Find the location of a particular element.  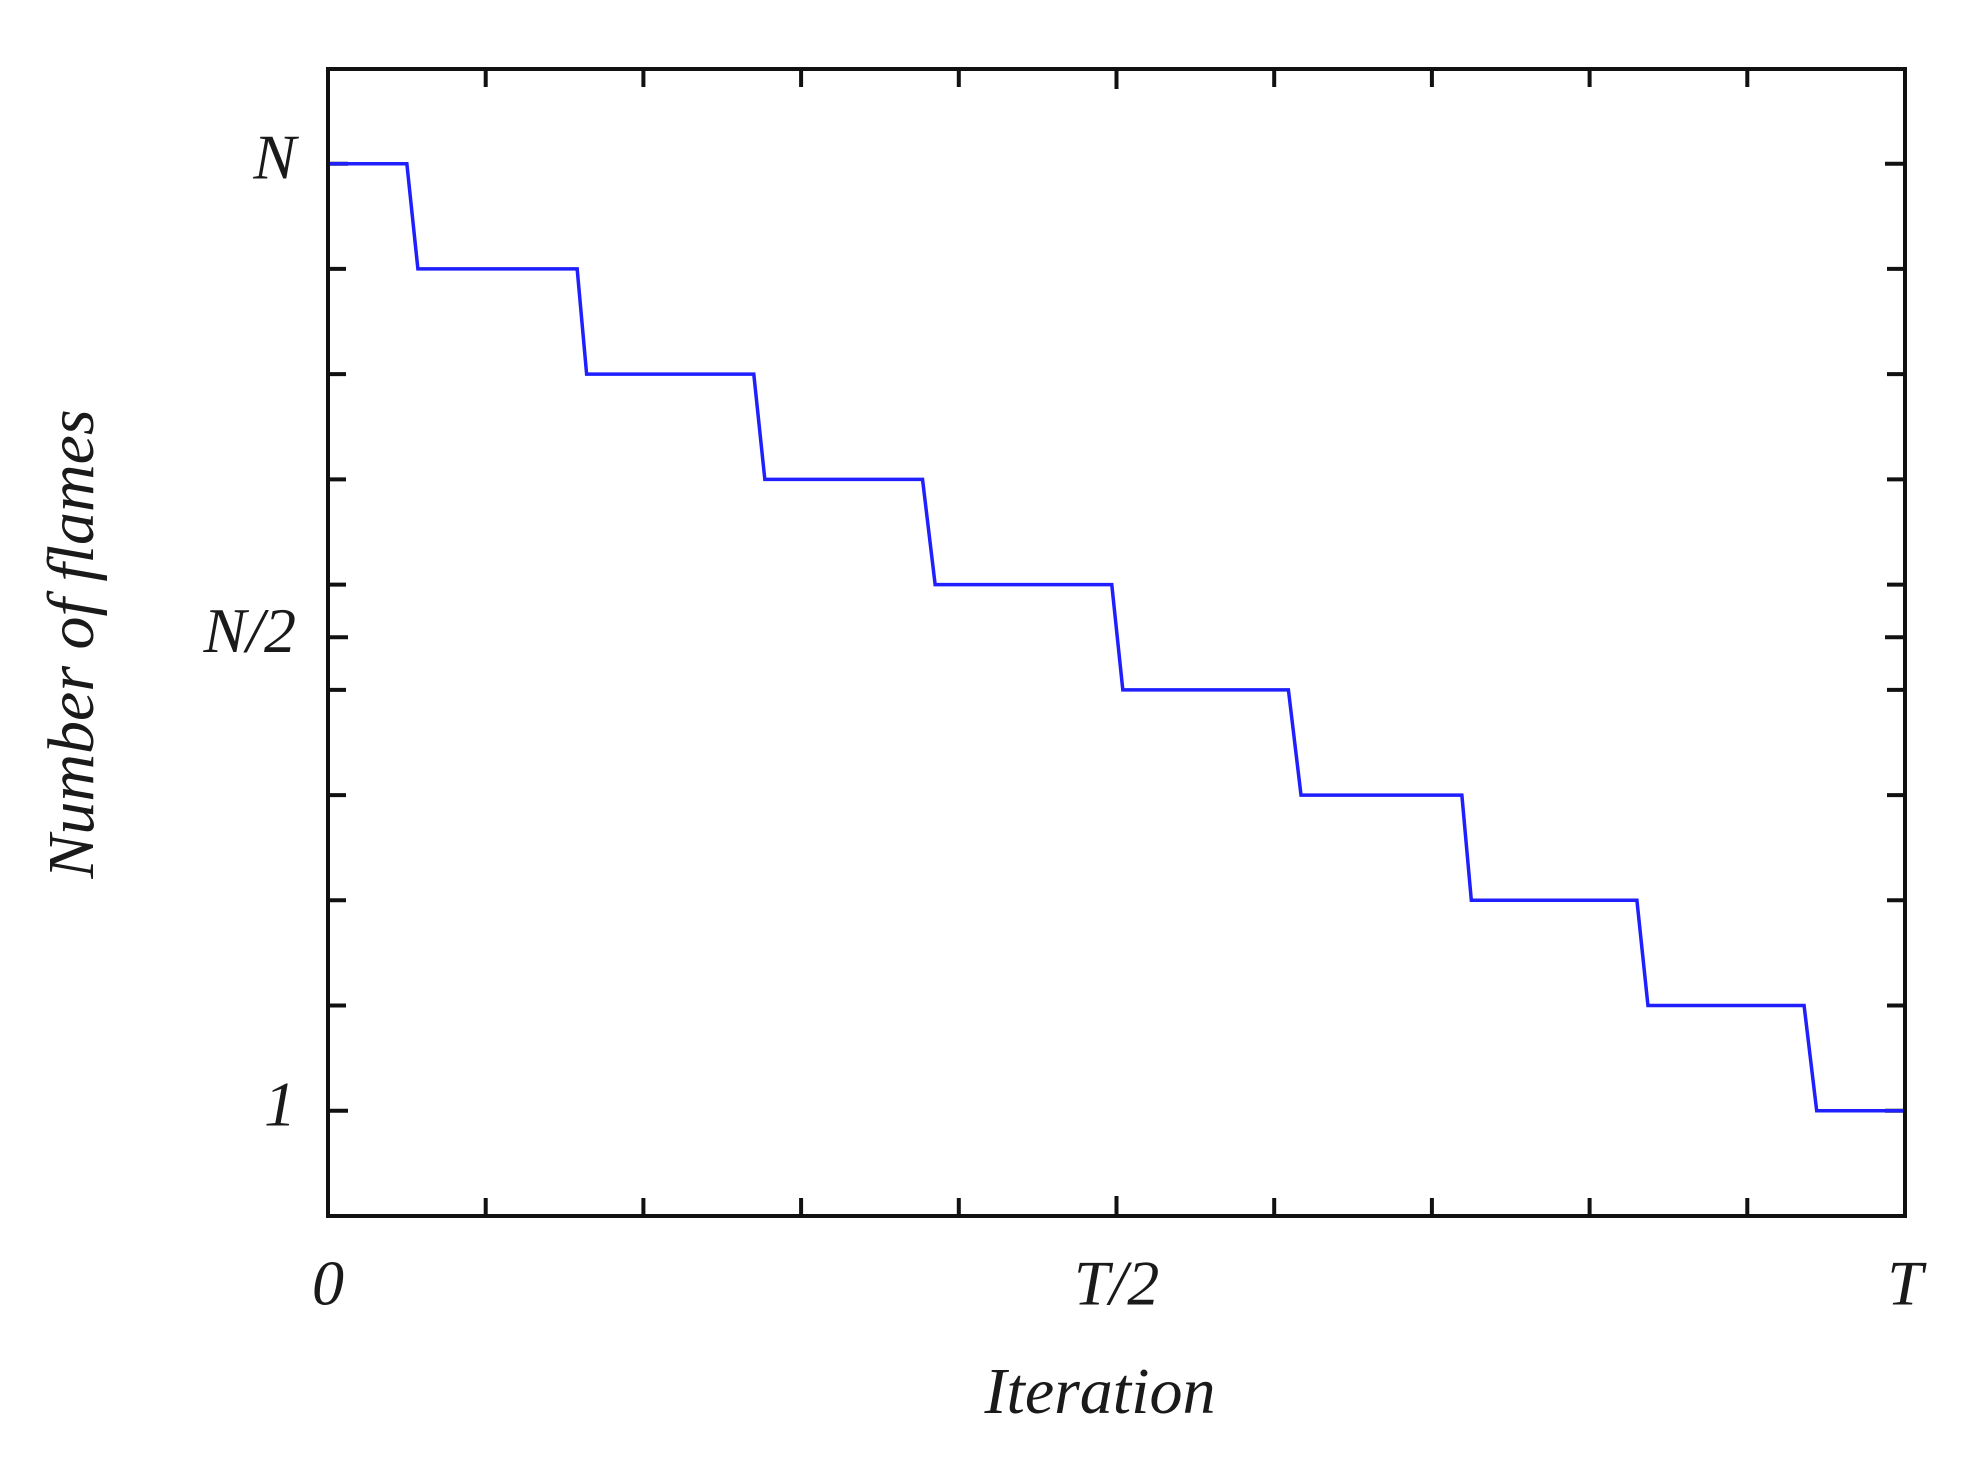

x-axis-label: Iteration is located at coordinates (1100, 1391).